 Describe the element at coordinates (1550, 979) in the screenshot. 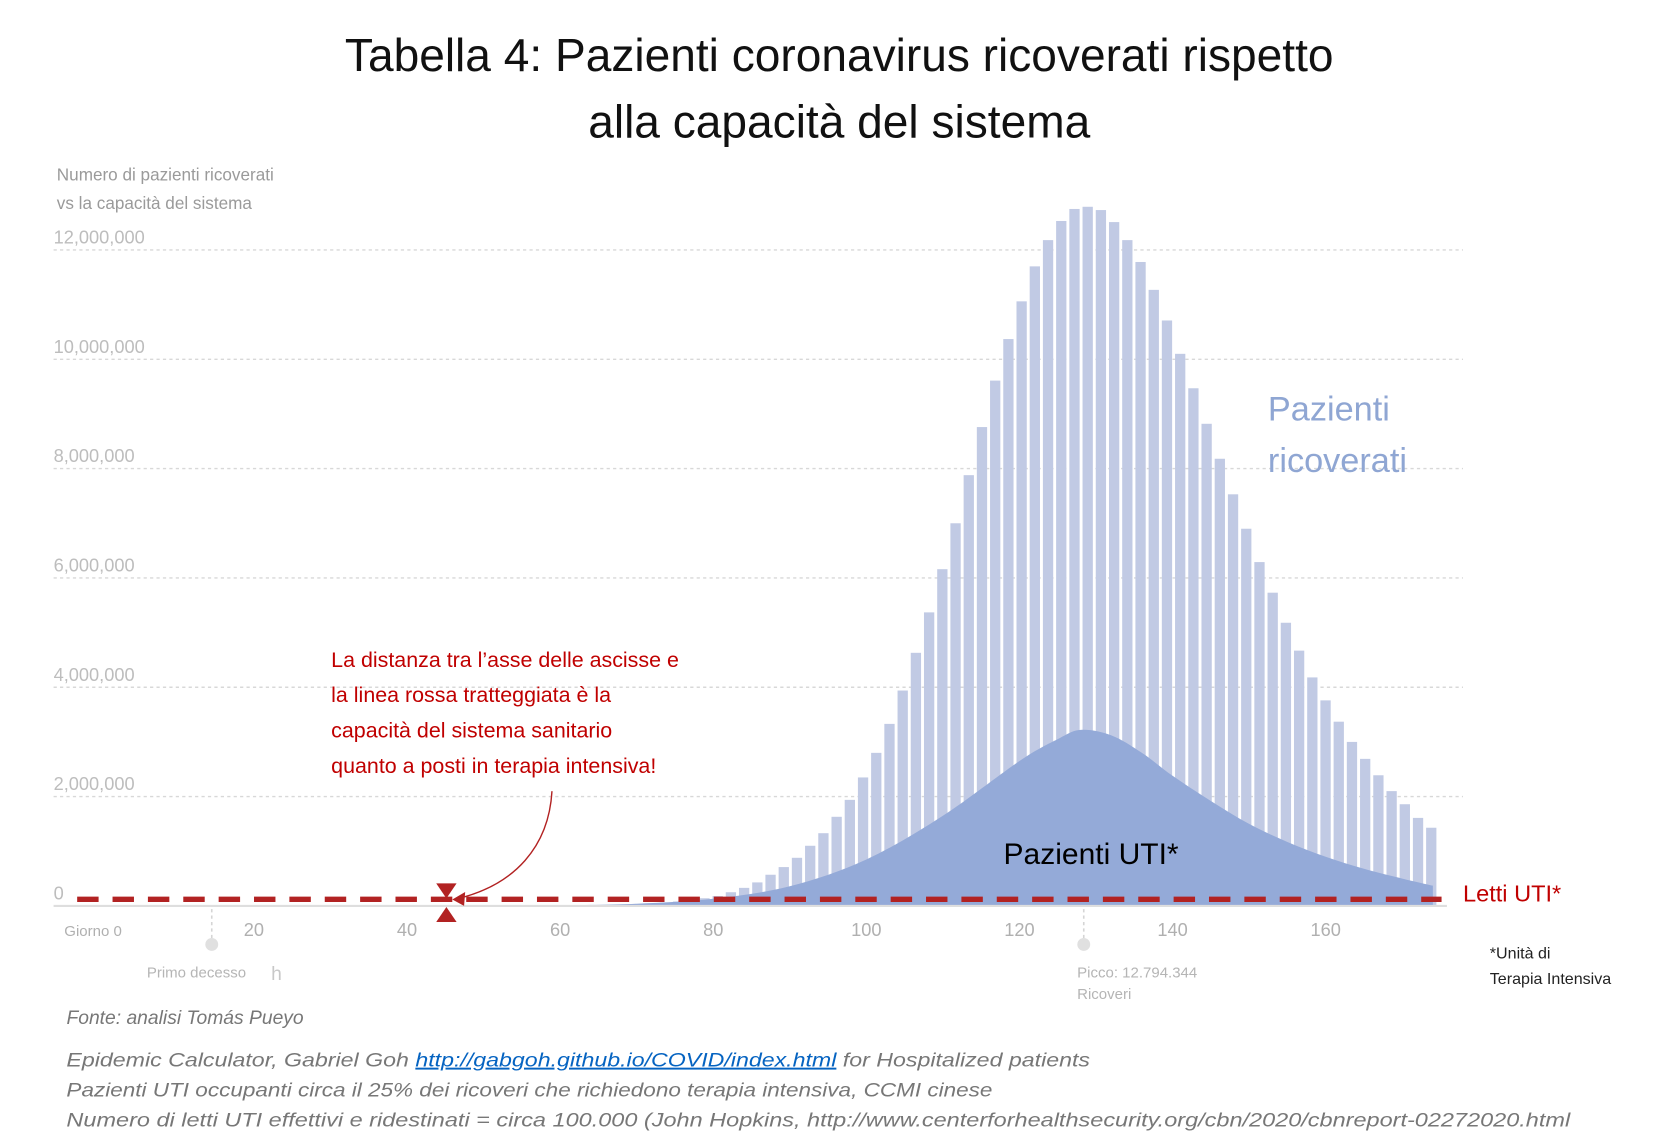

I see `icu-footnote-line2: Terapia Intensiva` at that location.